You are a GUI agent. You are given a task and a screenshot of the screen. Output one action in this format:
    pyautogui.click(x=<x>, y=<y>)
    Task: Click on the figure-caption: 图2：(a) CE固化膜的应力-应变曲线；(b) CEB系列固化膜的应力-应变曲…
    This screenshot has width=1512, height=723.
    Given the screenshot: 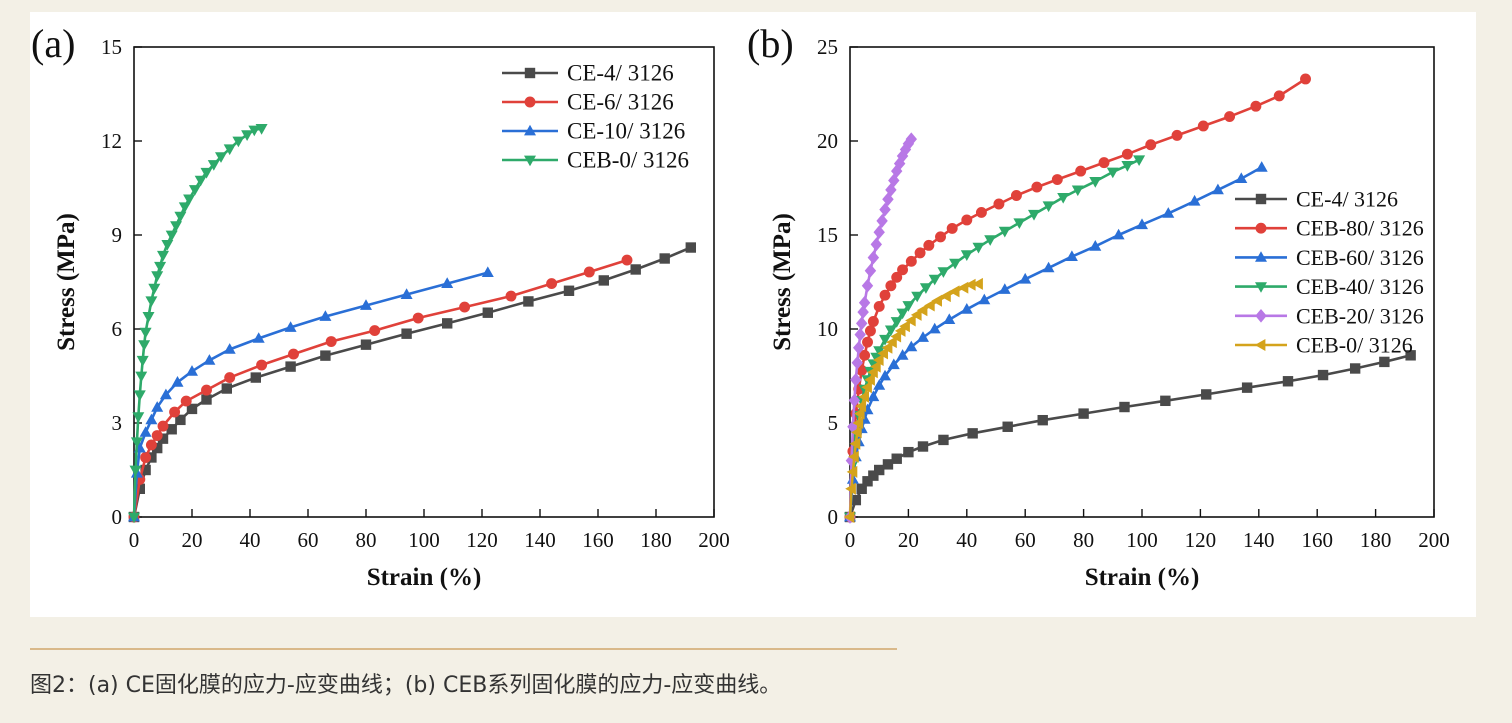 What is the action you would take?
    pyautogui.click(x=406, y=685)
    